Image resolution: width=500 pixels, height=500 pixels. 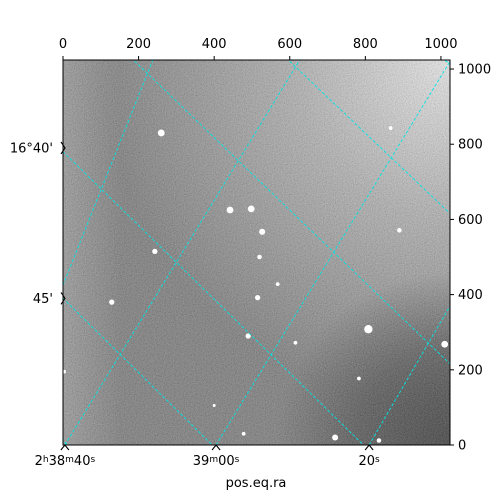 I want to click on right-tick-label-0: 0, so click(x=462, y=446).